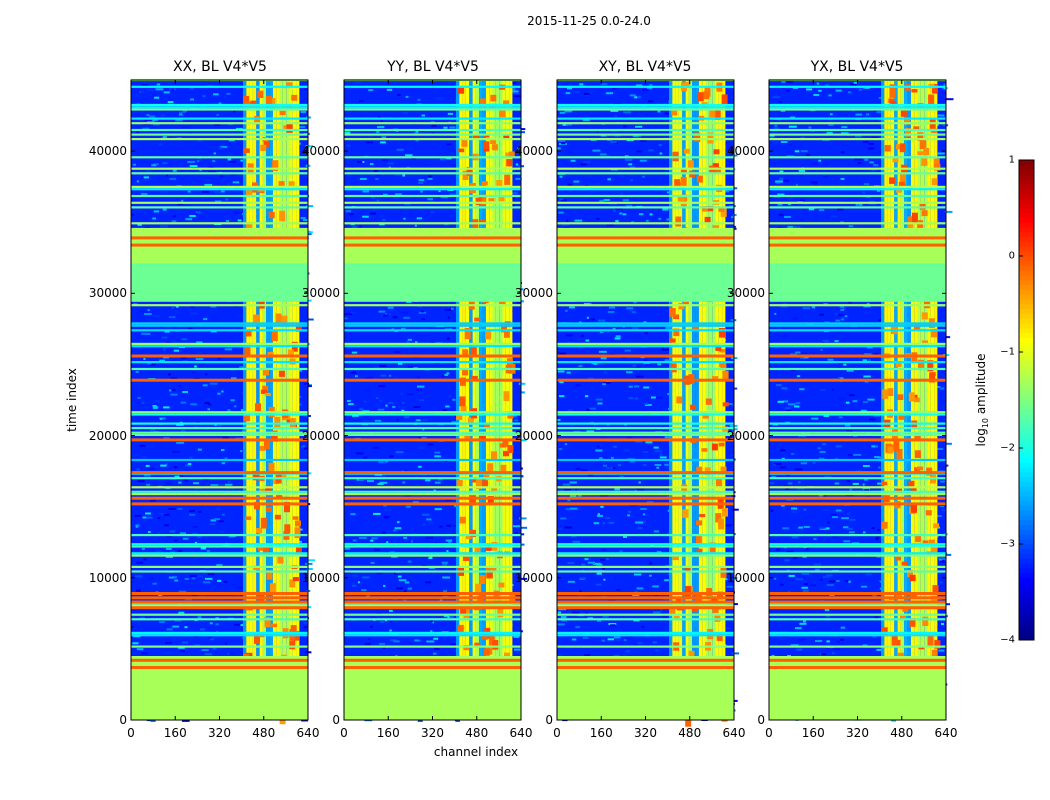 The image size is (1050, 800). Describe the element at coordinates (1007, 448) in the screenshot. I see `colorbar-tick-label: −2` at that location.